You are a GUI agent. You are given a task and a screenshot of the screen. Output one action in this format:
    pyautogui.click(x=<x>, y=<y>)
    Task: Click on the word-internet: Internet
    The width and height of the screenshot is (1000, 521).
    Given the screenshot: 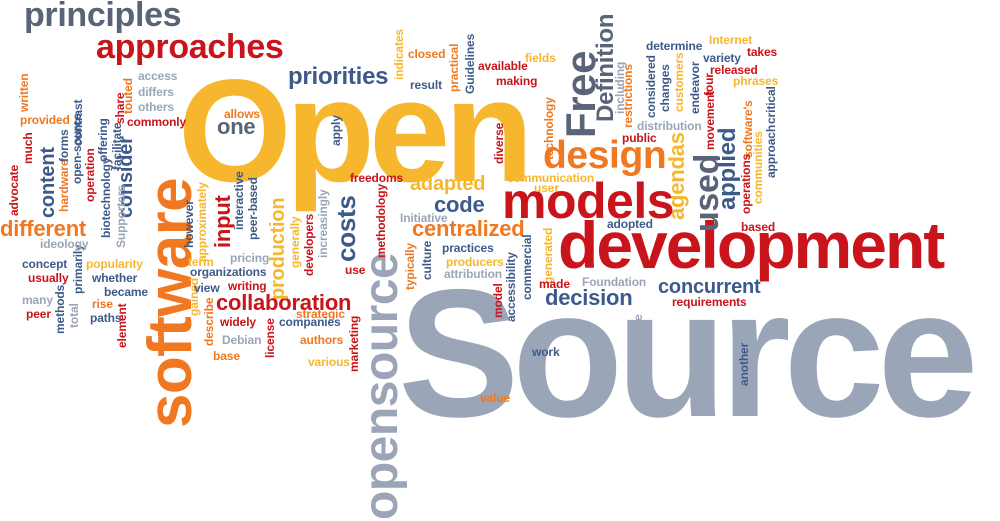 What is the action you would take?
    pyautogui.click(x=731, y=40)
    